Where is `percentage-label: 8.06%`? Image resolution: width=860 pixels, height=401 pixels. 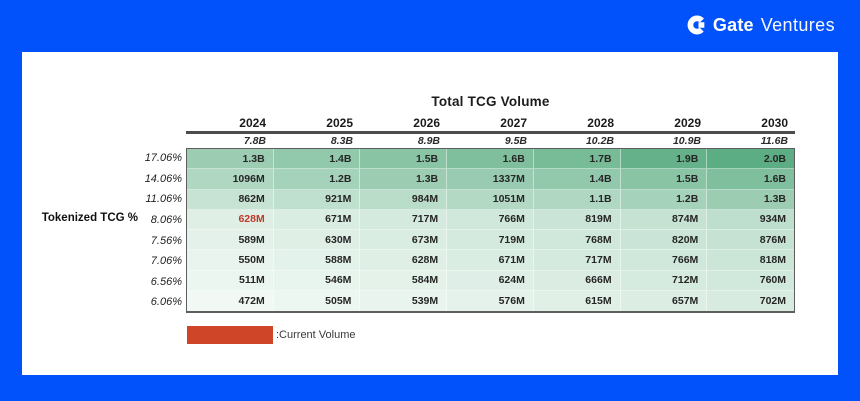
percentage-label: 8.06% is located at coordinates (166, 219).